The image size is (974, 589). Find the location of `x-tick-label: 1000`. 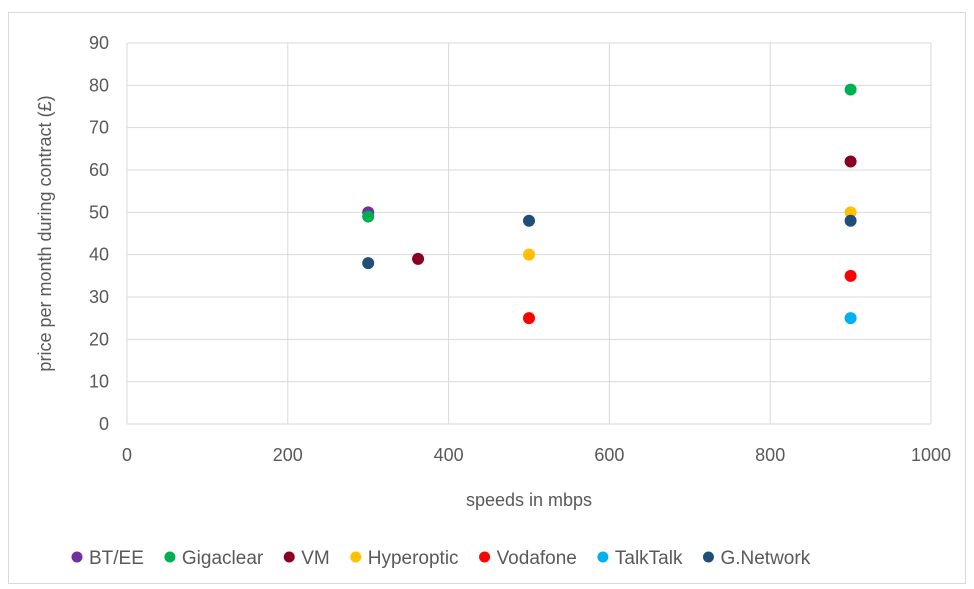

x-tick-label: 1000 is located at coordinates (931, 455).